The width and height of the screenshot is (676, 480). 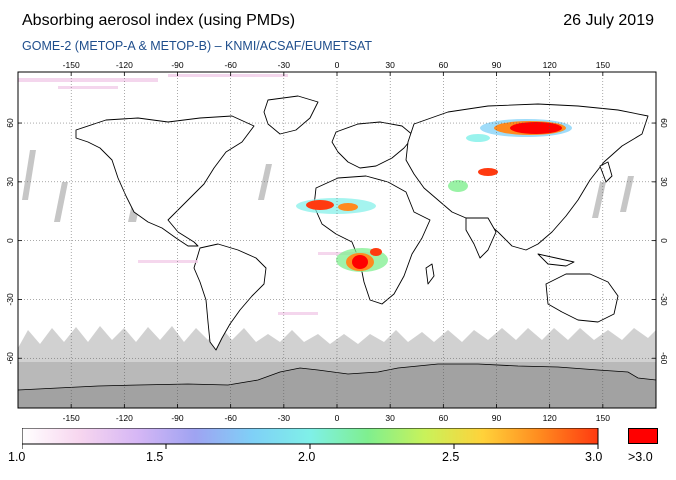 I want to click on lon-label-bottom: 120, so click(x=550, y=418).